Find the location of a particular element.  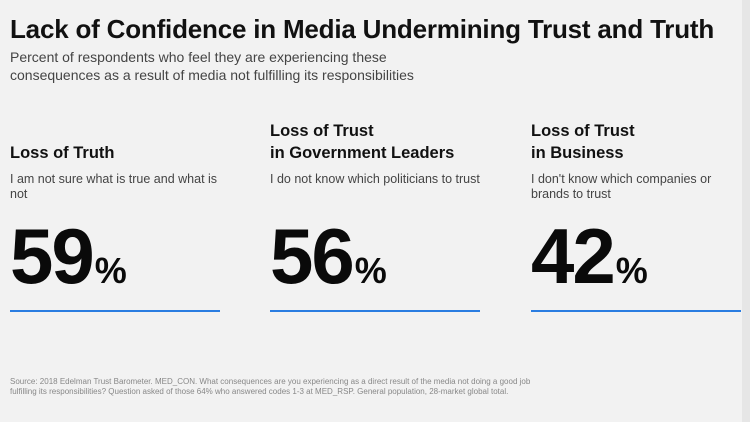

stat-heading-line2: in Government Leaders is located at coordinates (362, 153).